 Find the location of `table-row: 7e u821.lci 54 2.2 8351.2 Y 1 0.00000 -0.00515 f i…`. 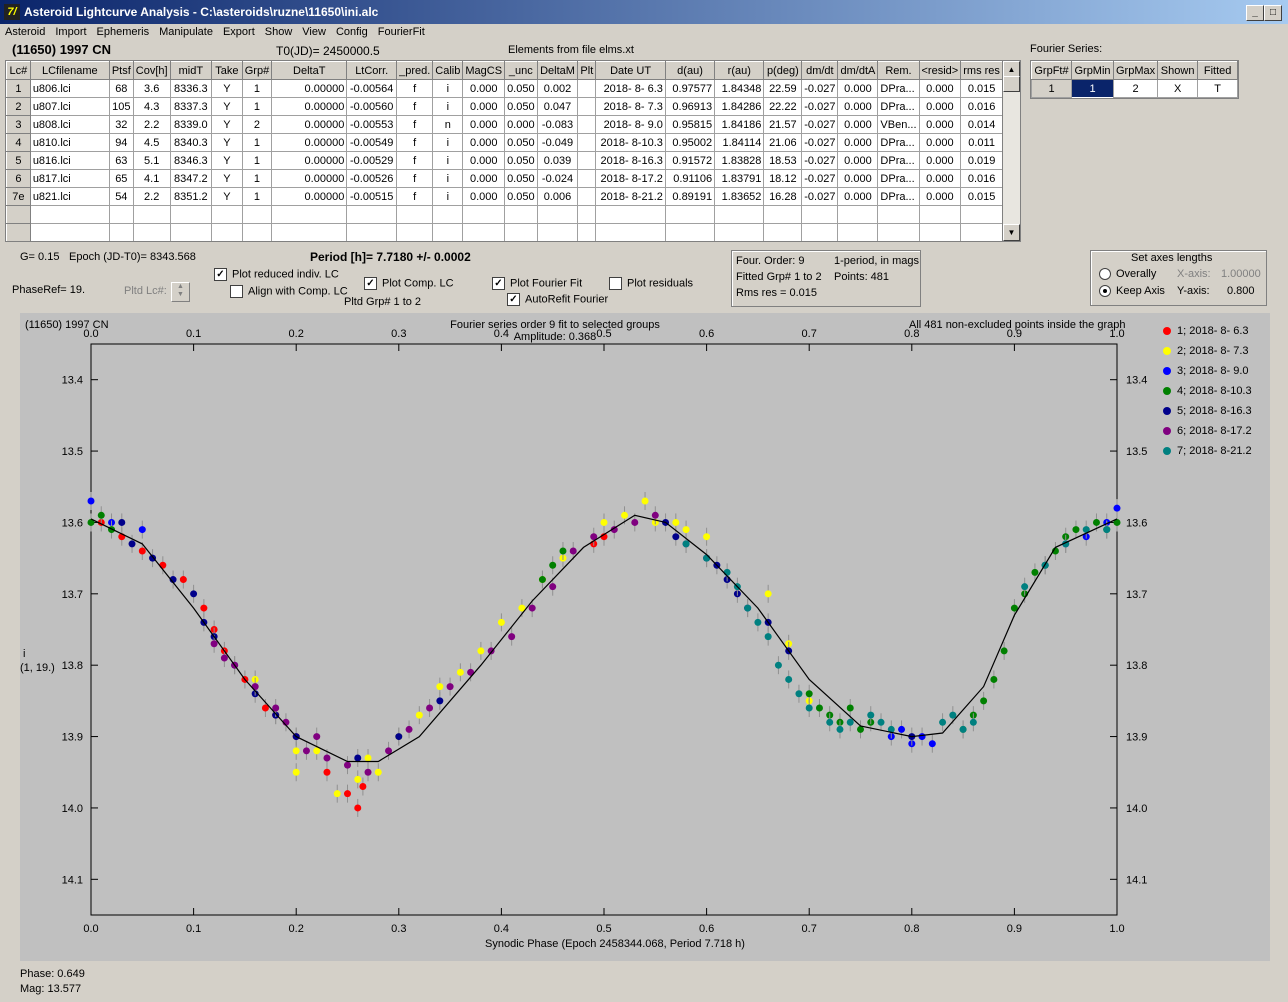

table-row: 7e u821.lci 54 2.2 8351.2 Y 1 0.00000 -0.00515 f i… is located at coordinates (504, 196).